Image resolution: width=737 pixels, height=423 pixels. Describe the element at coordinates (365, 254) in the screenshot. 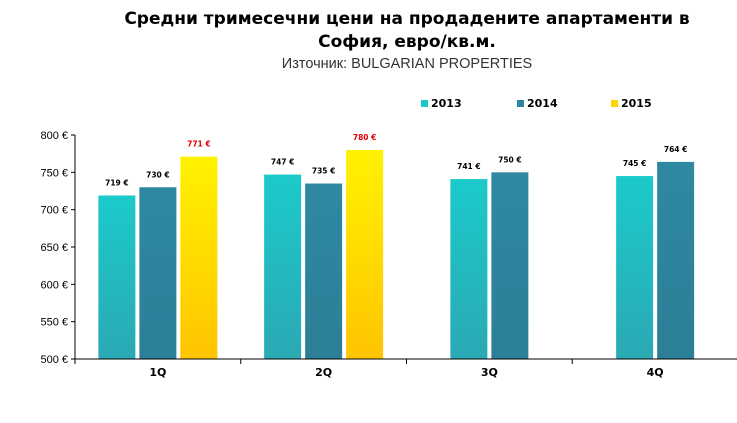

I see `bar-2015-2Q` at that location.